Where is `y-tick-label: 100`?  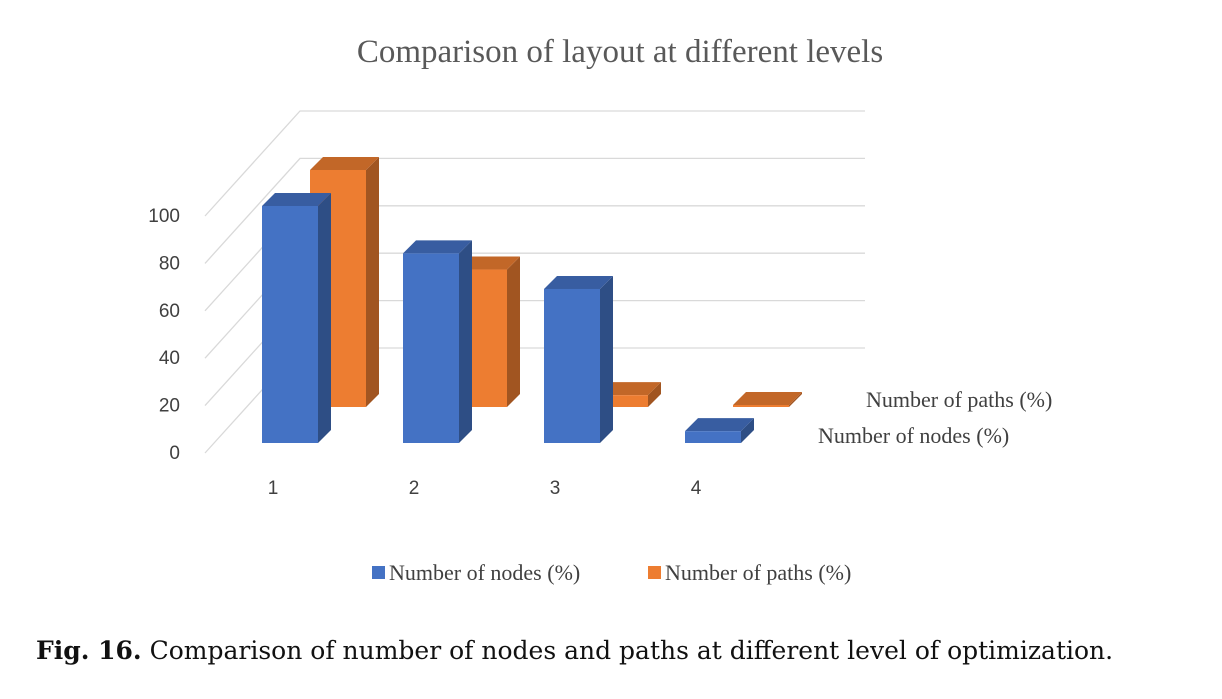 y-tick-label: 100 is located at coordinates (164, 216).